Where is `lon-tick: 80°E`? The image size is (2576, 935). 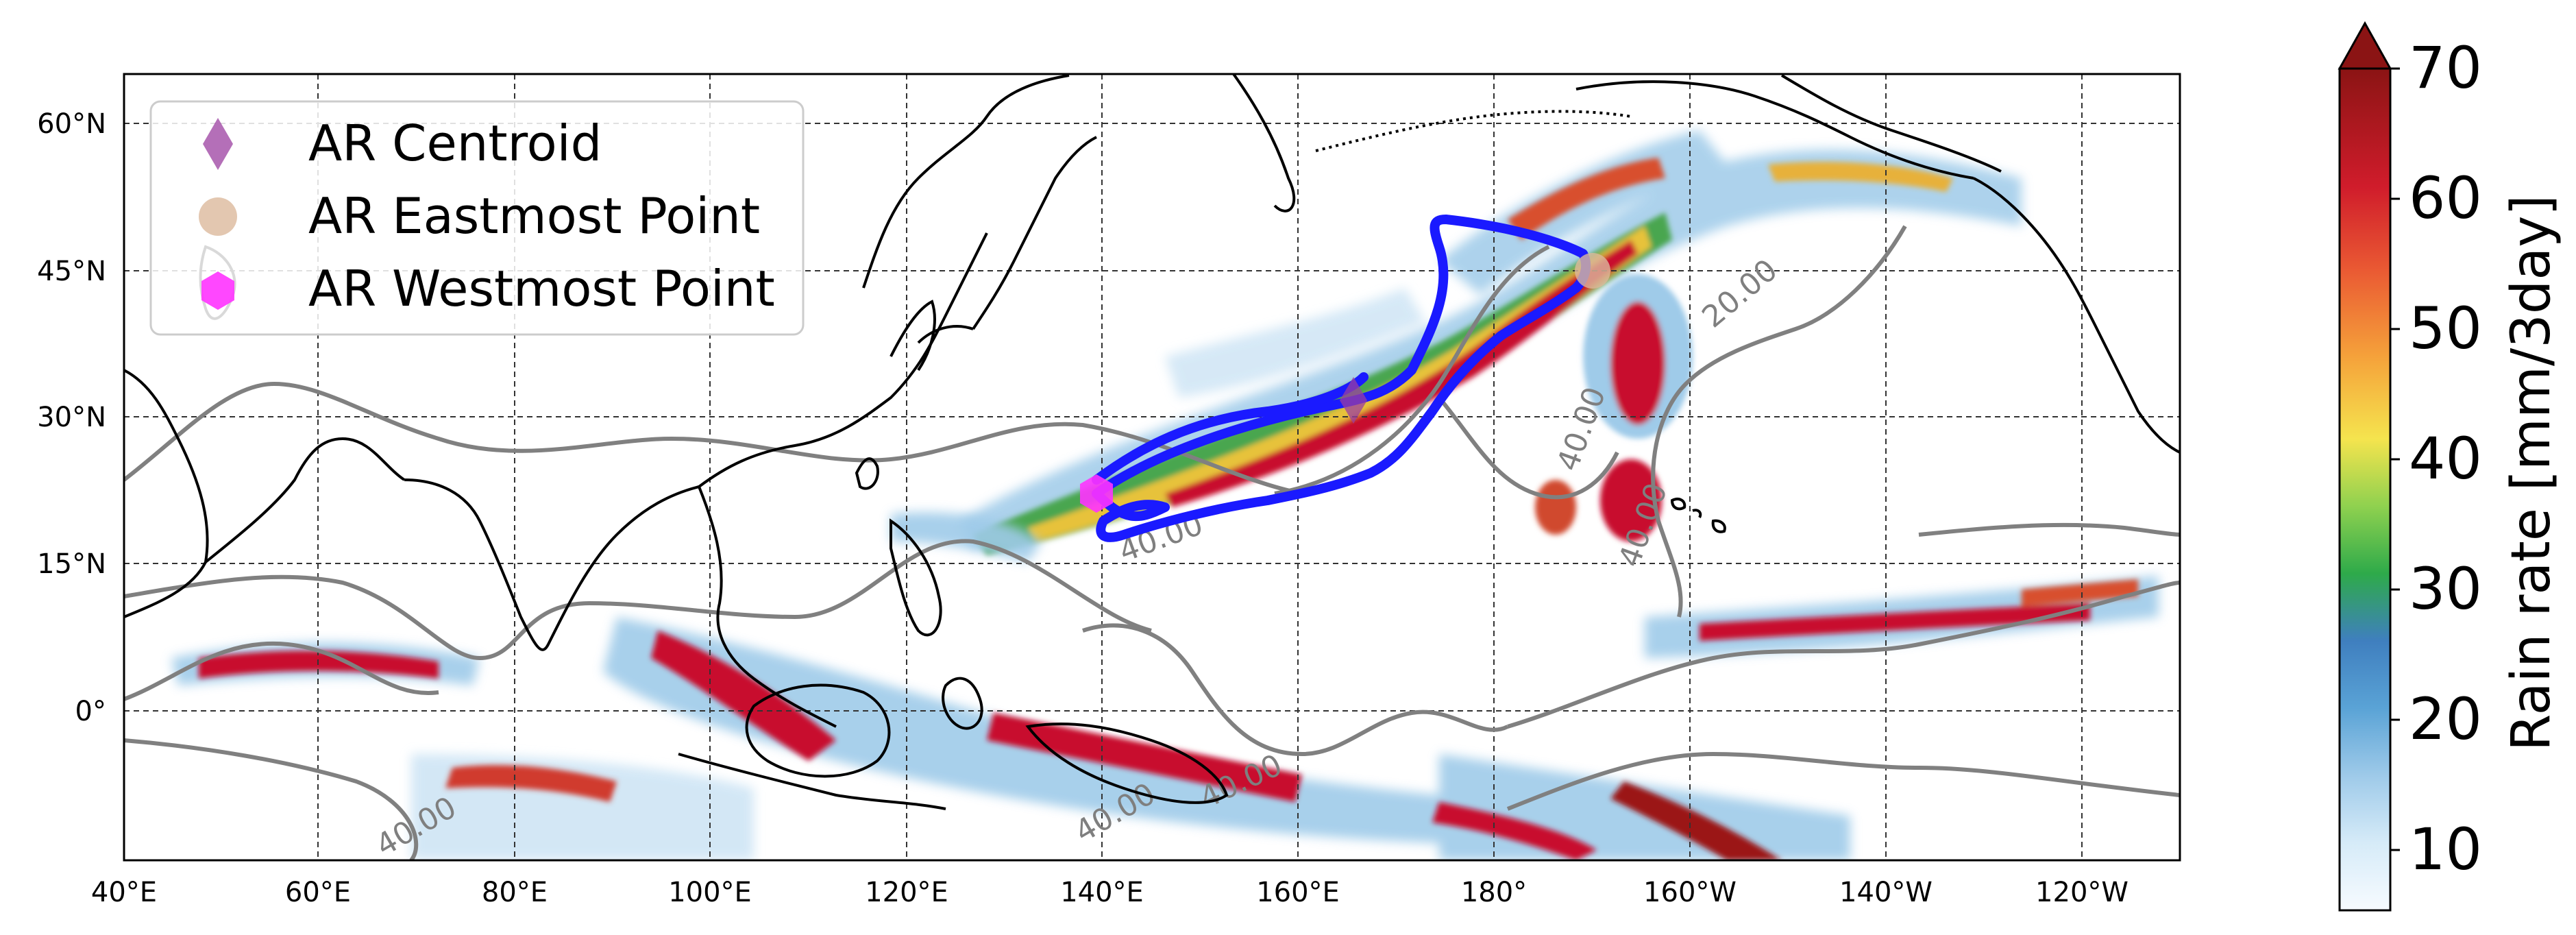 lon-tick: 80°E is located at coordinates (515, 892).